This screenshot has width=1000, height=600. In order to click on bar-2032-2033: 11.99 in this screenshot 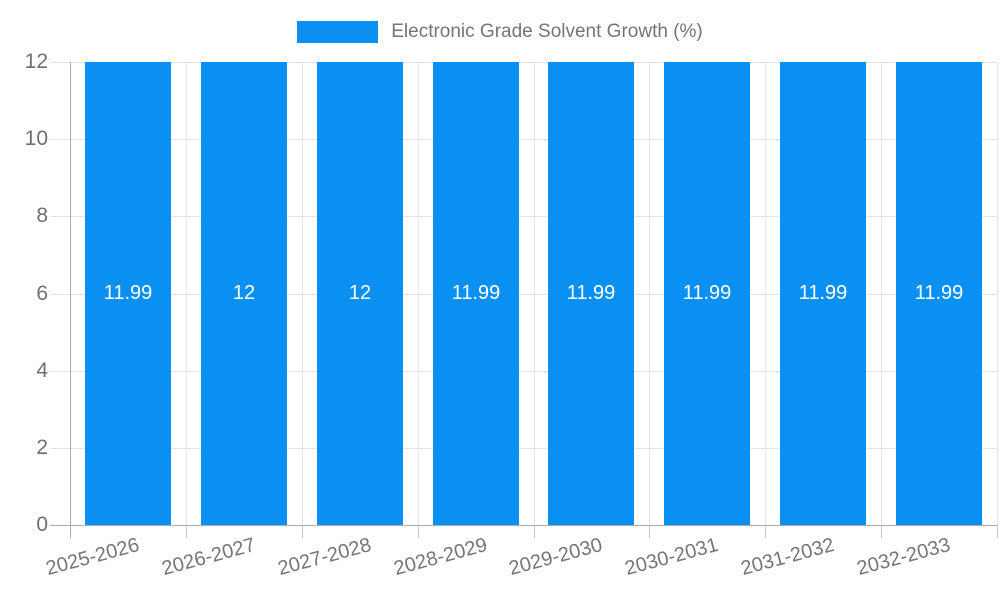, I will do `click(939, 293)`.